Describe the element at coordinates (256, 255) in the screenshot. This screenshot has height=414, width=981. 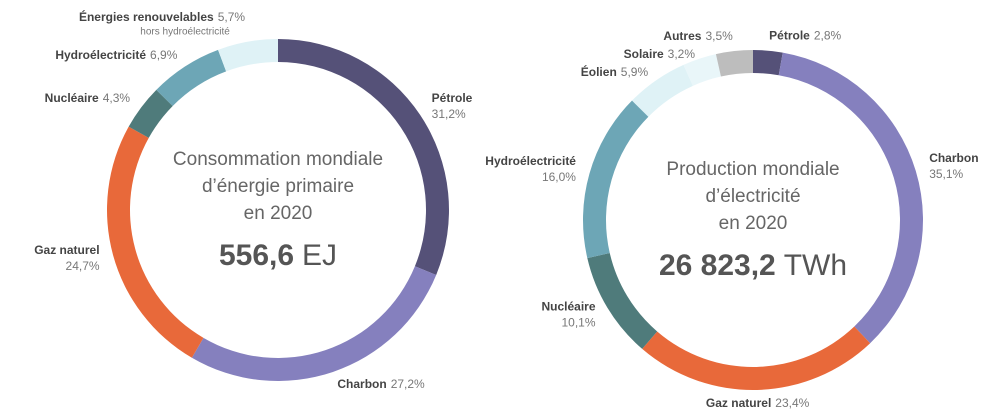
I see `total-value: 556,6` at that location.